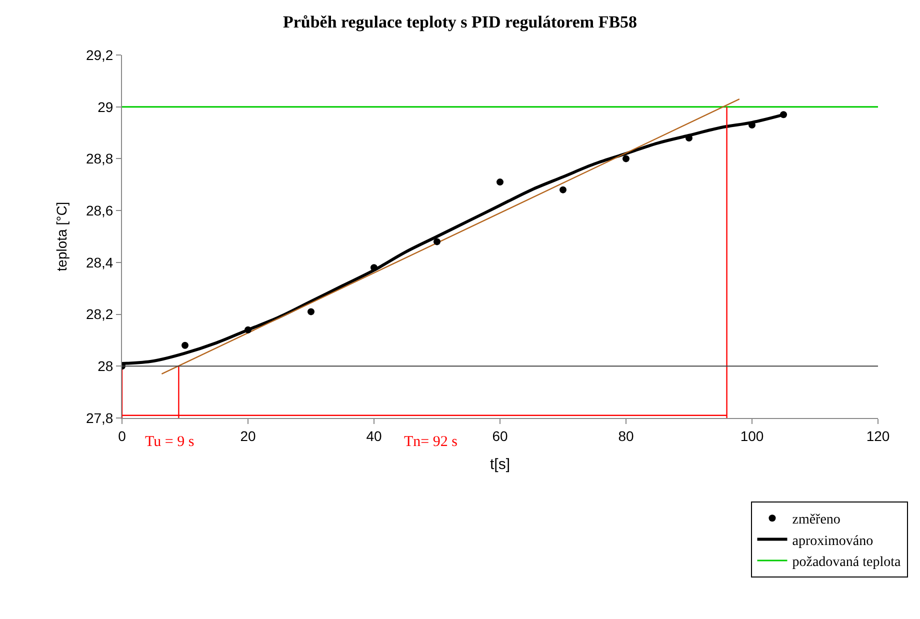 The height and width of the screenshot is (619, 920). What do you see at coordinates (62, 237) in the screenshot?
I see `y-axis-title: teplota [°C]` at bounding box center [62, 237].